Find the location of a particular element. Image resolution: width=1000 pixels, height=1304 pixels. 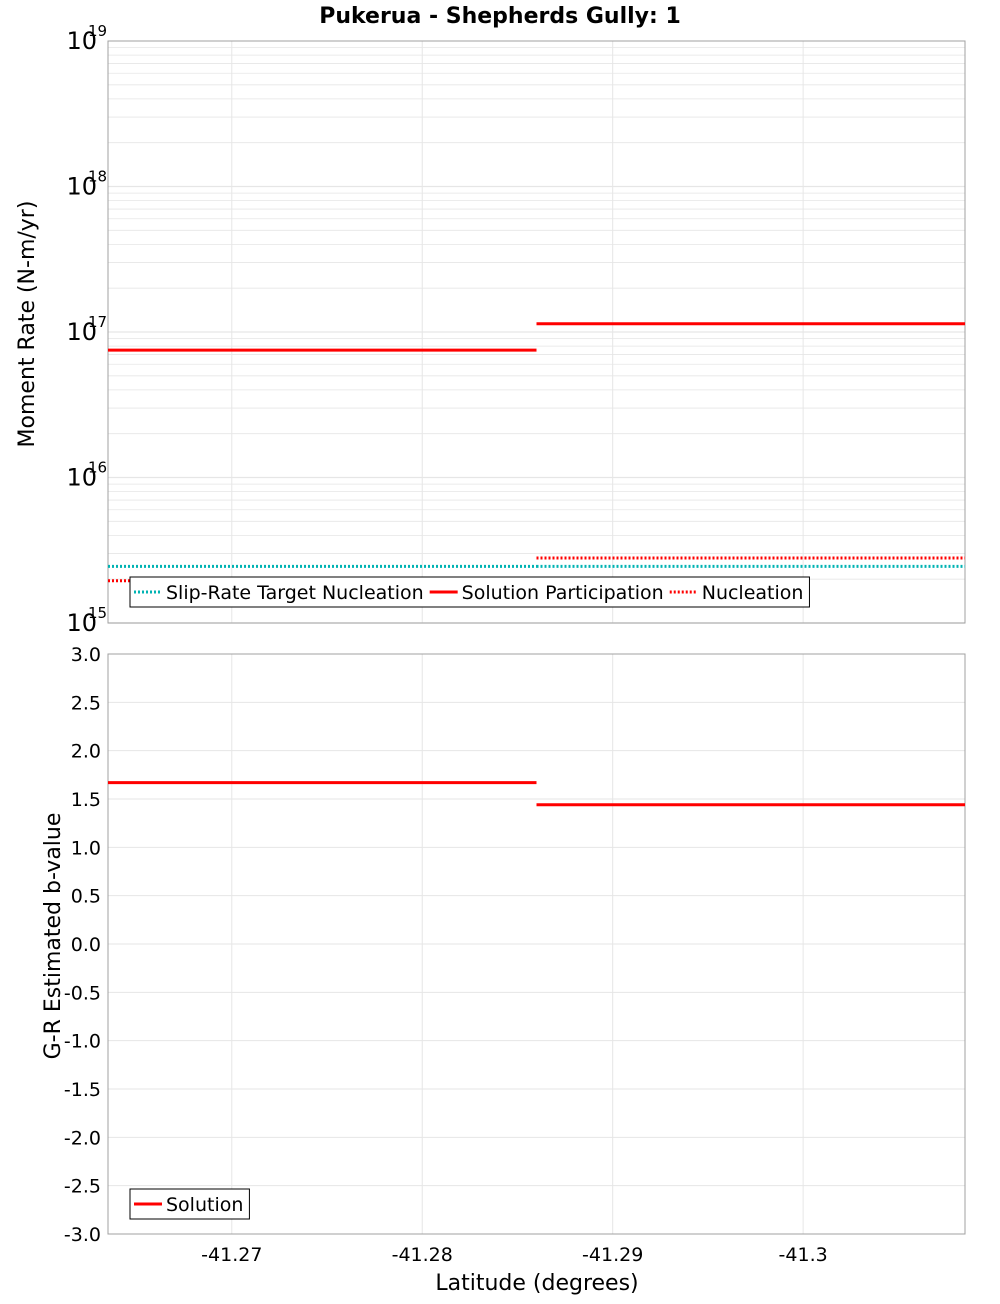

legend-box is located at coordinates (469, 592).